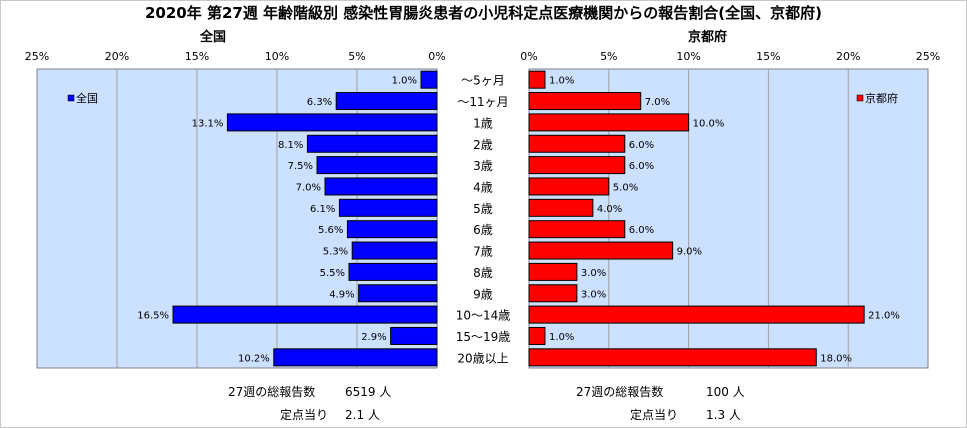  Describe the element at coordinates (483, 81) in the screenshot. I see `category-label: ～5ヶ月` at that location.